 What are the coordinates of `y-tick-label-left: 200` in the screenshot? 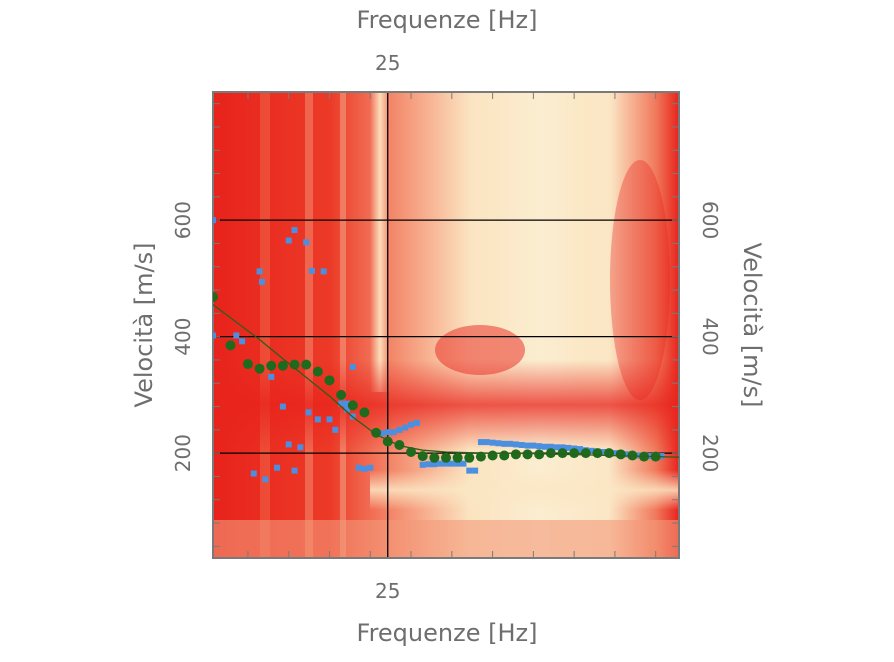 It's located at (183, 453).